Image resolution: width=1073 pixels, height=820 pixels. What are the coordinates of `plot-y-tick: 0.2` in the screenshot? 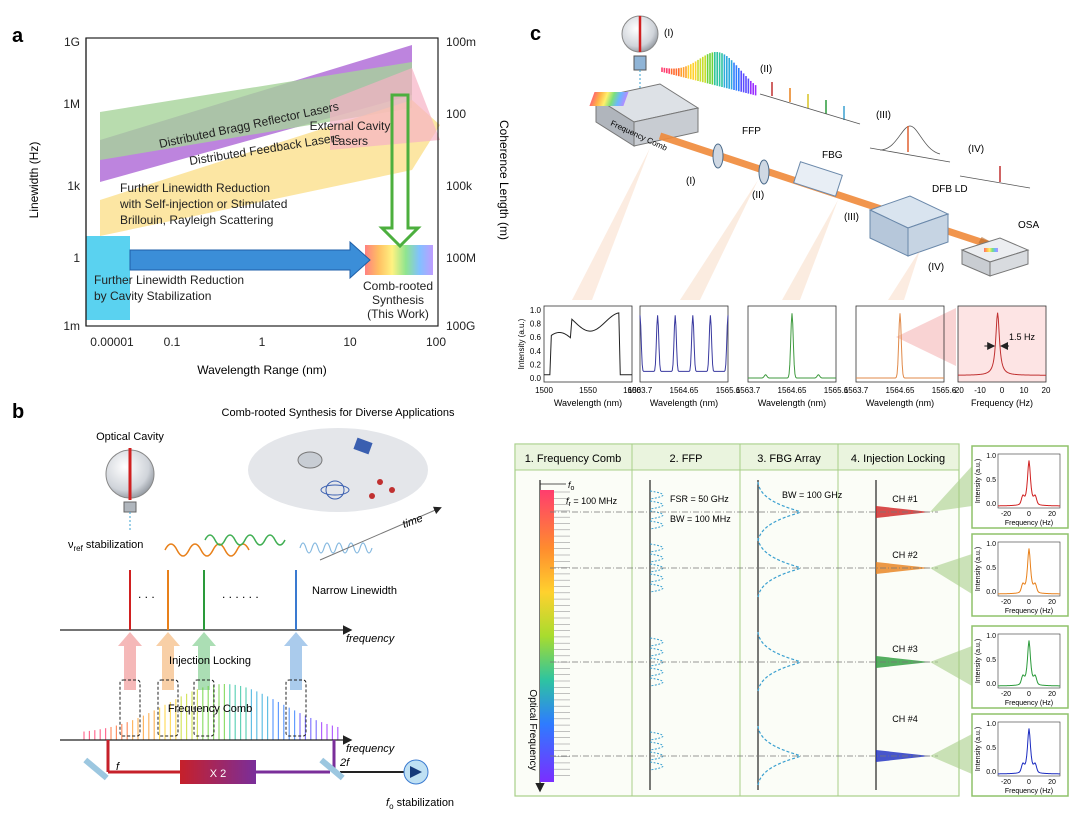 It's located at (536, 364).